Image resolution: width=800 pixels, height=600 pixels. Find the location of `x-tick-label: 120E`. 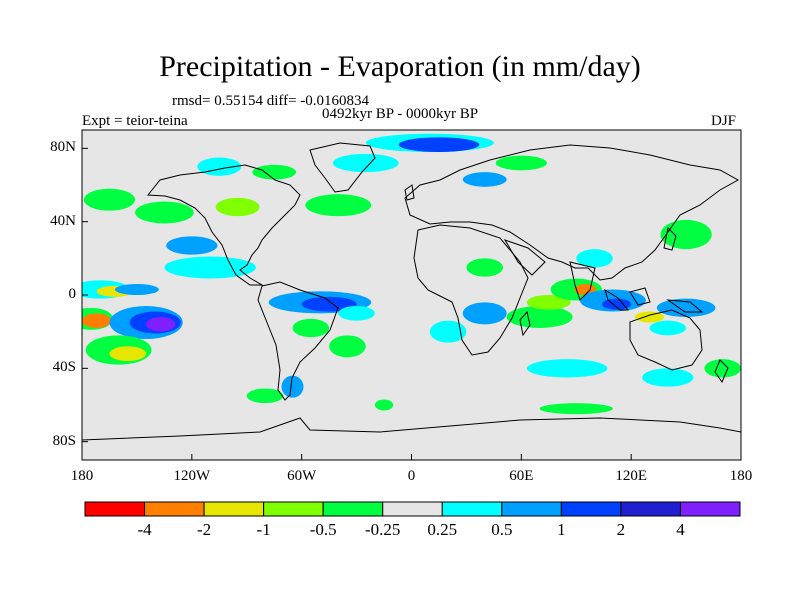

x-tick-label: 120E is located at coordinates (631, 476).